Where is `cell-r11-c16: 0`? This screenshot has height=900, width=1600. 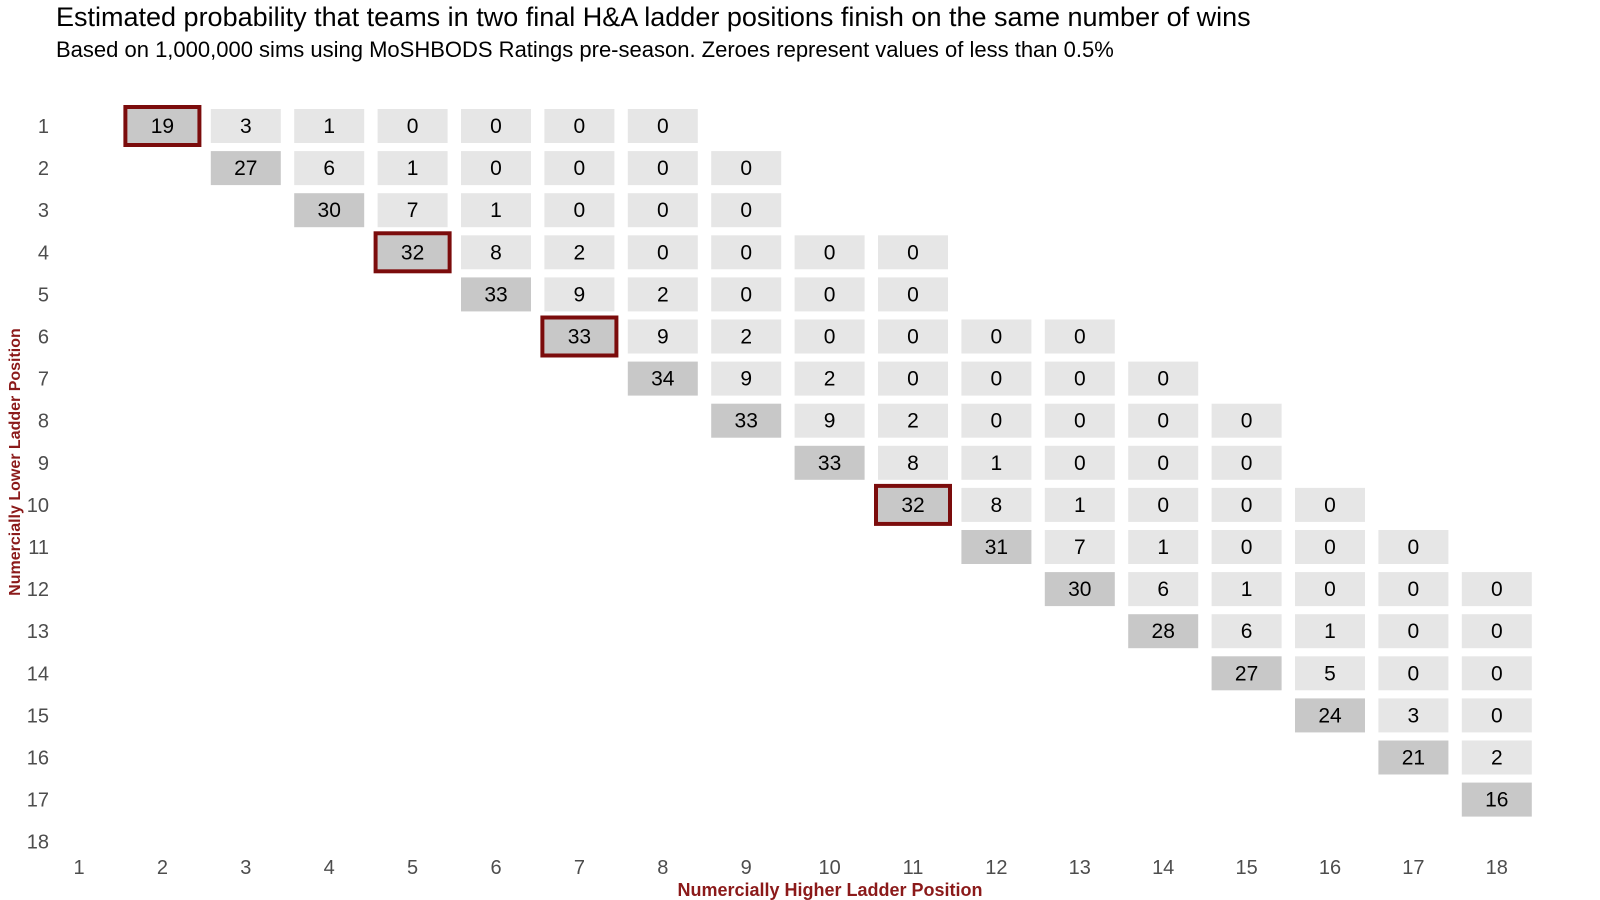 cell-r11-c16: 0 is located at coordinates (1330, 547).